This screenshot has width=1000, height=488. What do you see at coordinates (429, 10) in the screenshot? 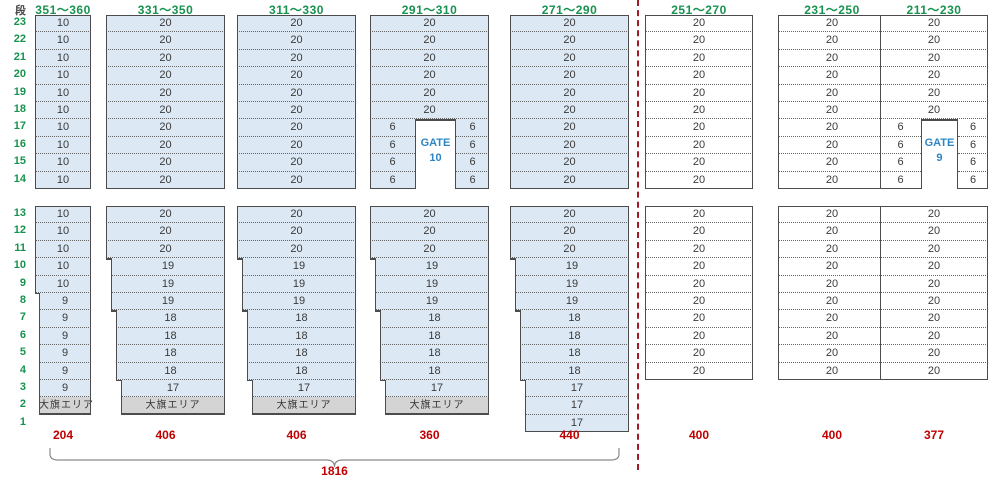
I see `column-header-4: 291～310` at bounding box center [429, 10].